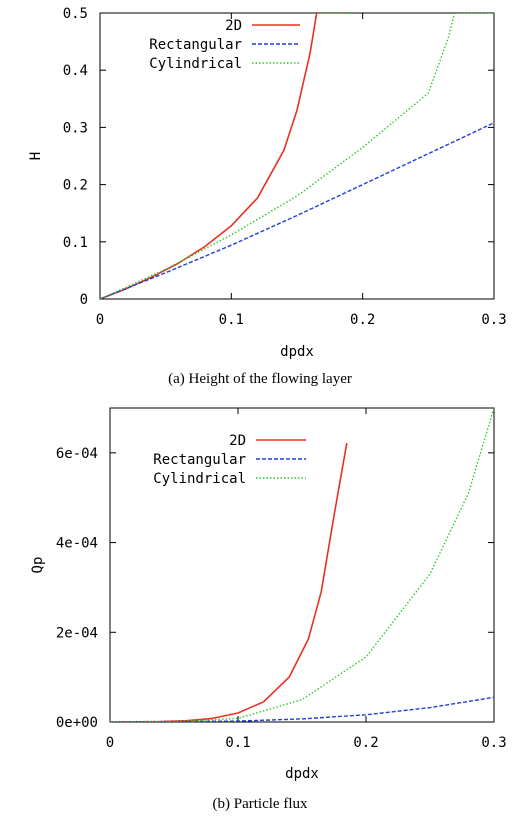  I want to click on y-tick-label: 4e-04, so click(77, 544).